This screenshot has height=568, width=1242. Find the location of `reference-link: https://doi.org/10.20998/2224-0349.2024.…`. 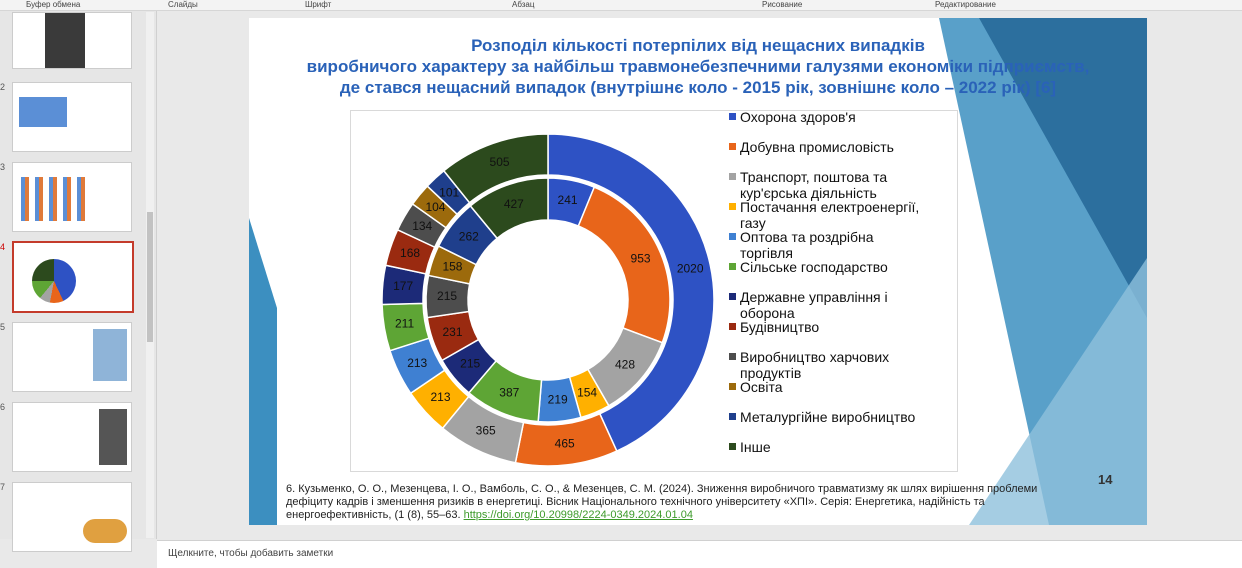

reference-link: https://doi.org/10.20998/2224-0349.2024.… is located at coordinates (578, 515).